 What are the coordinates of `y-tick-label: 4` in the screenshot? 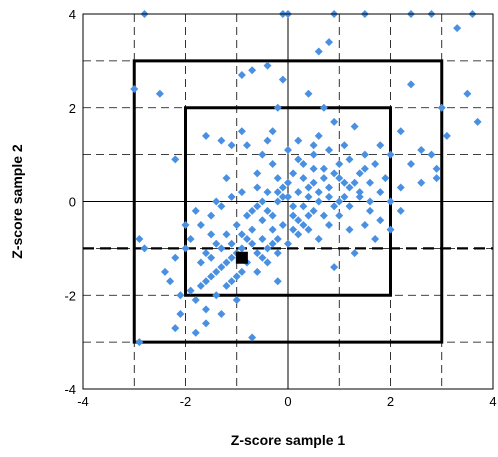 It's located at (72, 14).